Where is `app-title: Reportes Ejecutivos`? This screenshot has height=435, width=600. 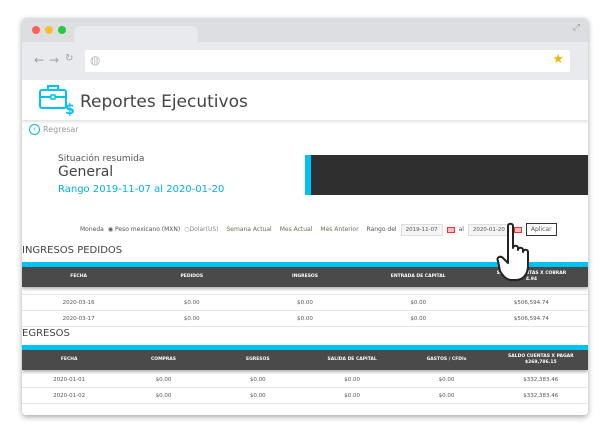 app-title: Reportes Ejecutivos is located at coordinates (164, 102).